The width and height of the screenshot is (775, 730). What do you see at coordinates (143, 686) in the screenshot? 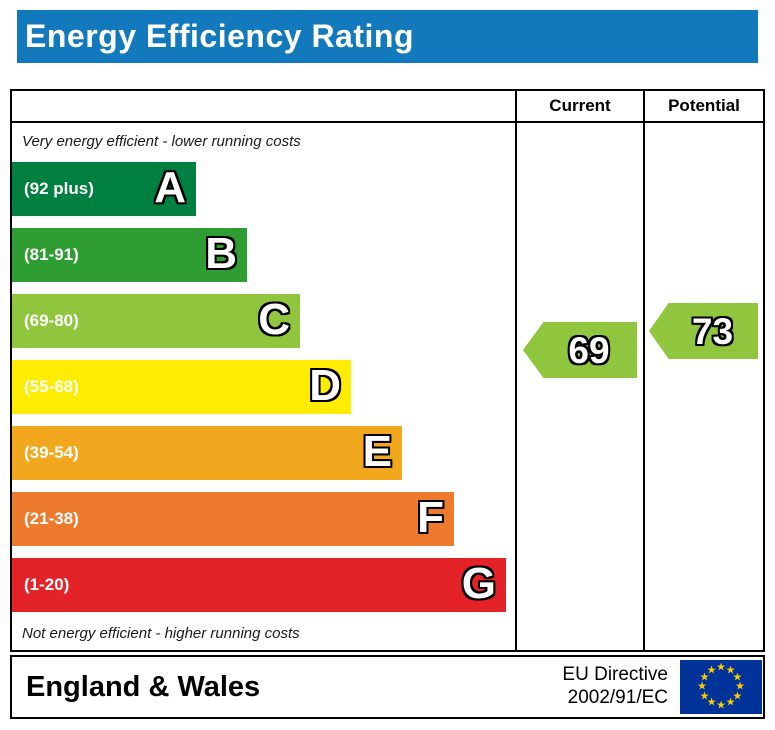
I see `region-label: England & Wales` at bounding box center [143, 686].